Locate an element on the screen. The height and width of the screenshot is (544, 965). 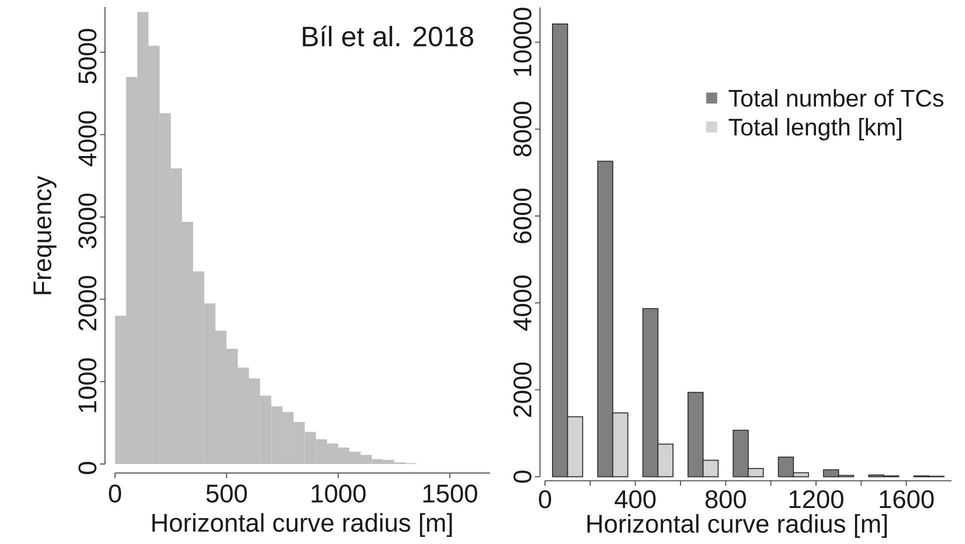
legend-label: Total length [km] is located at coordinates (815, 129).